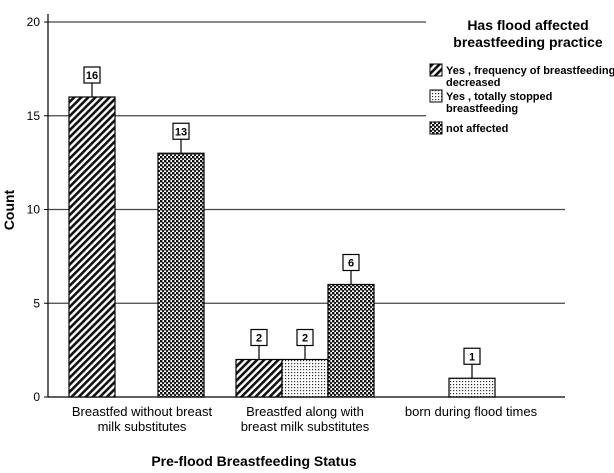 Image resolution: width=614 pixels, height=473 pixels. I want to click on data-label: 1, so click(472, 357).